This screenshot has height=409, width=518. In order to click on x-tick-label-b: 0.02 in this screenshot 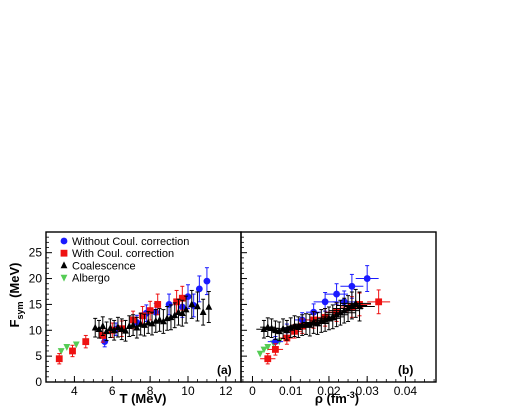, I will do `click(329, 391)`.